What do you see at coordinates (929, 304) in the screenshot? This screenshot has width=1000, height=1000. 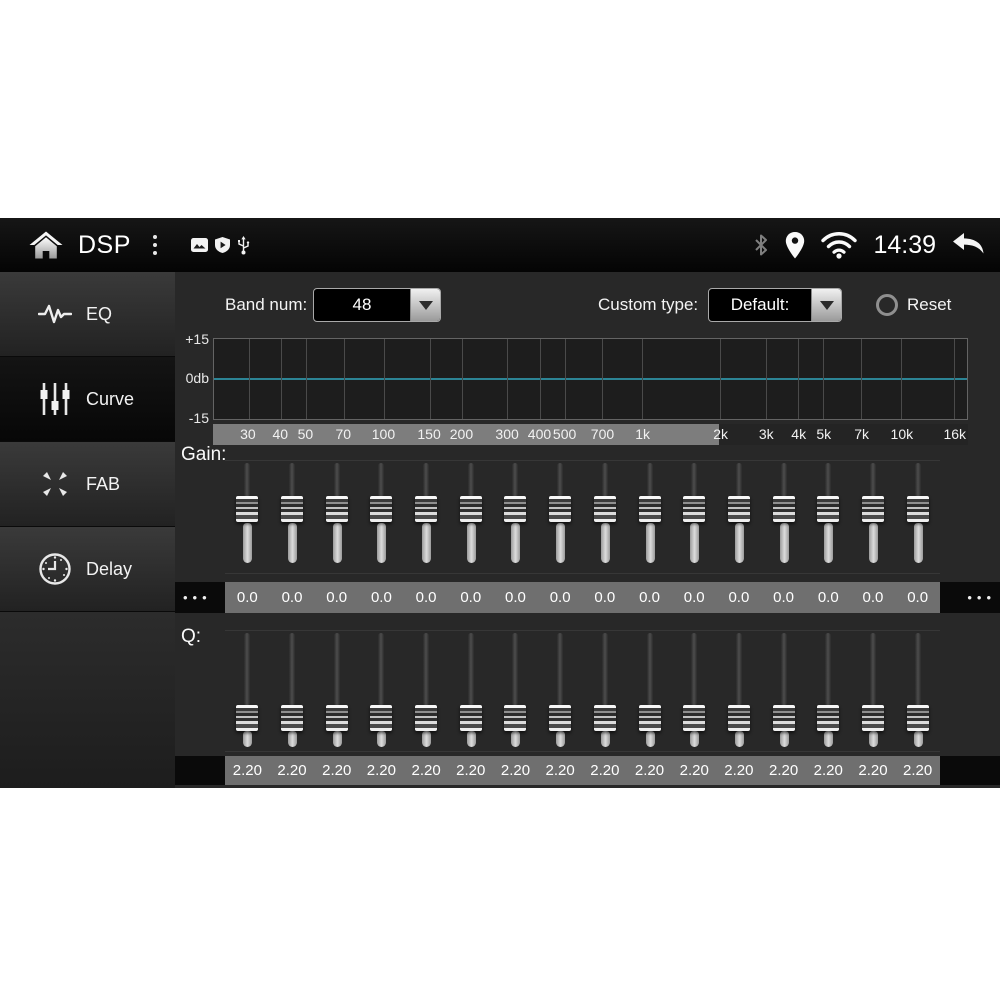 I see `reset-label: Reset` at bounding box center [929, 304].